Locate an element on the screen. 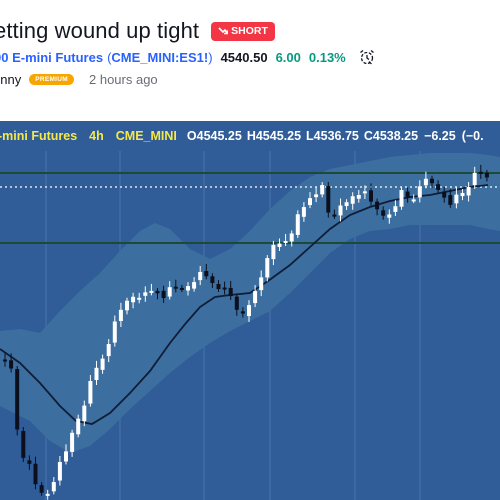  trend-down-arrow-icon is located at coordinates (223, 31).